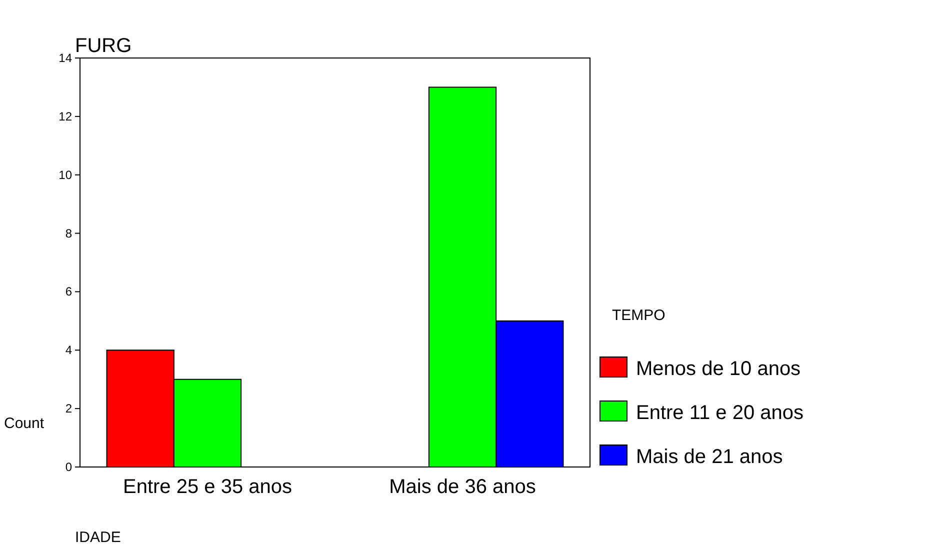 The height and width of the screenshot is (551, 926). Describe the element at coordinates (462, 487) in the screenshot. I see `x-tick-label: Mais de 36 anos` at that location.